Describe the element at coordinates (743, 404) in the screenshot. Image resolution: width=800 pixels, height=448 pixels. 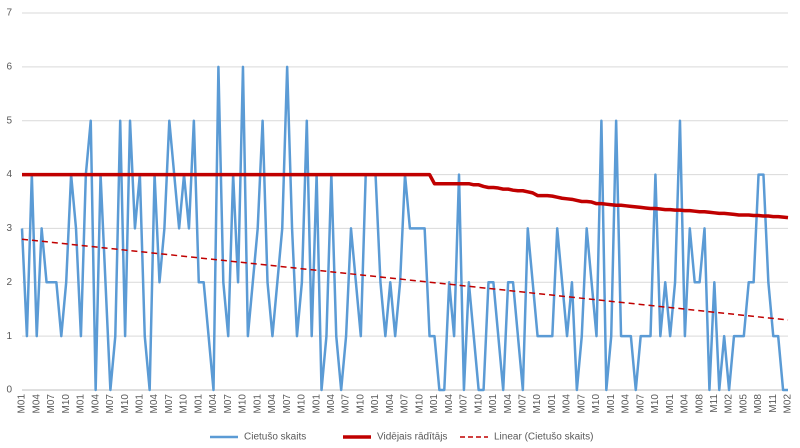
I see `x-tick-label: M05` at that location.